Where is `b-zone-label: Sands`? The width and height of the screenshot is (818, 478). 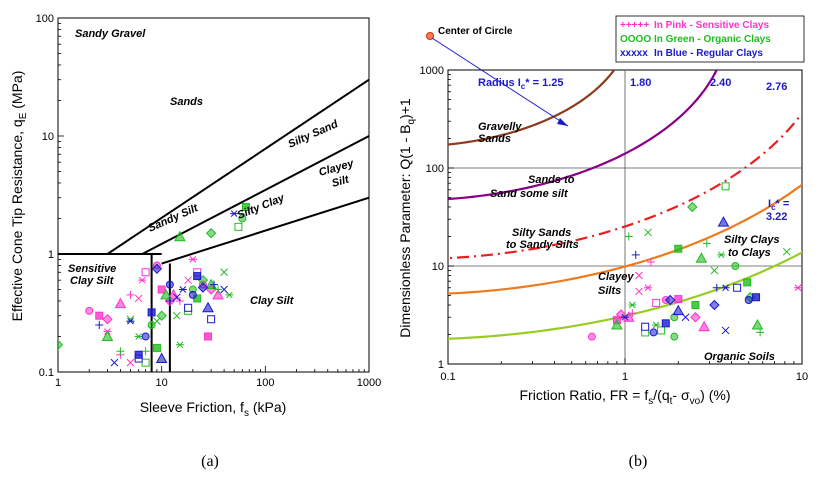 b-zone-label: Sands is located at coordinates (494, 139).